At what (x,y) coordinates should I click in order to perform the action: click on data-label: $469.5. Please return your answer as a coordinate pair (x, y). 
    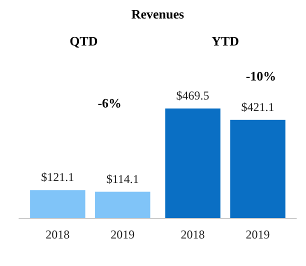
    Looking at the image, I should click on (193, 95).